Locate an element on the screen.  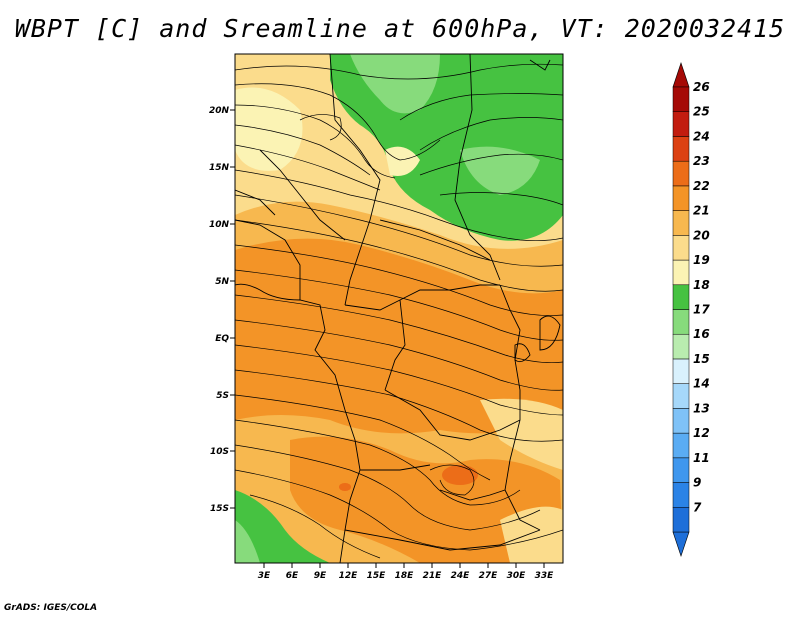
colorbar-label: 13 is located at coordinates (701, 408).